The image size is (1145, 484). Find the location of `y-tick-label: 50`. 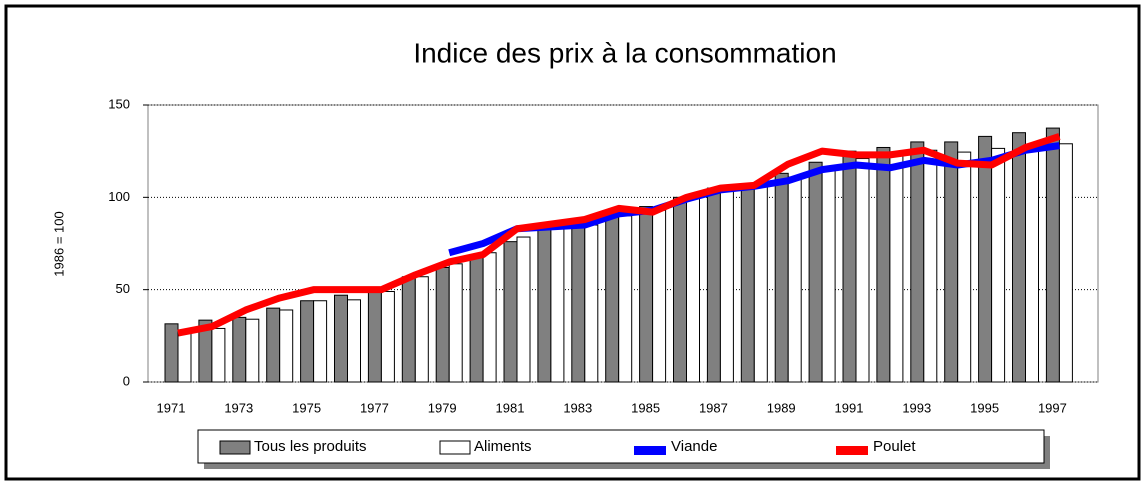

y-tick-label: 50 is located at coordinates (123, 288).